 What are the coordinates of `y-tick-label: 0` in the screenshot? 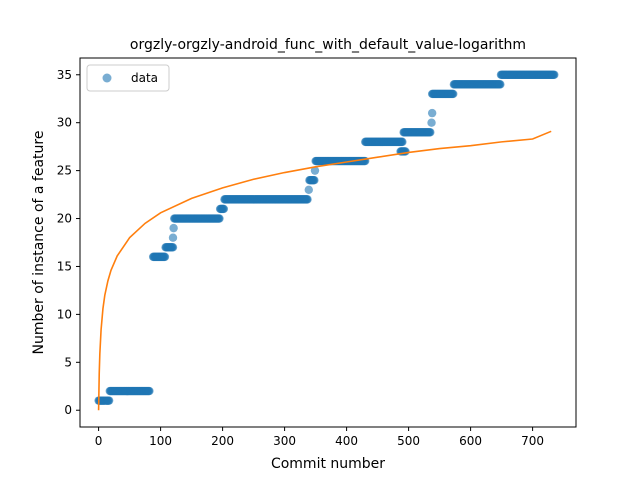 It's located at (68, 410).